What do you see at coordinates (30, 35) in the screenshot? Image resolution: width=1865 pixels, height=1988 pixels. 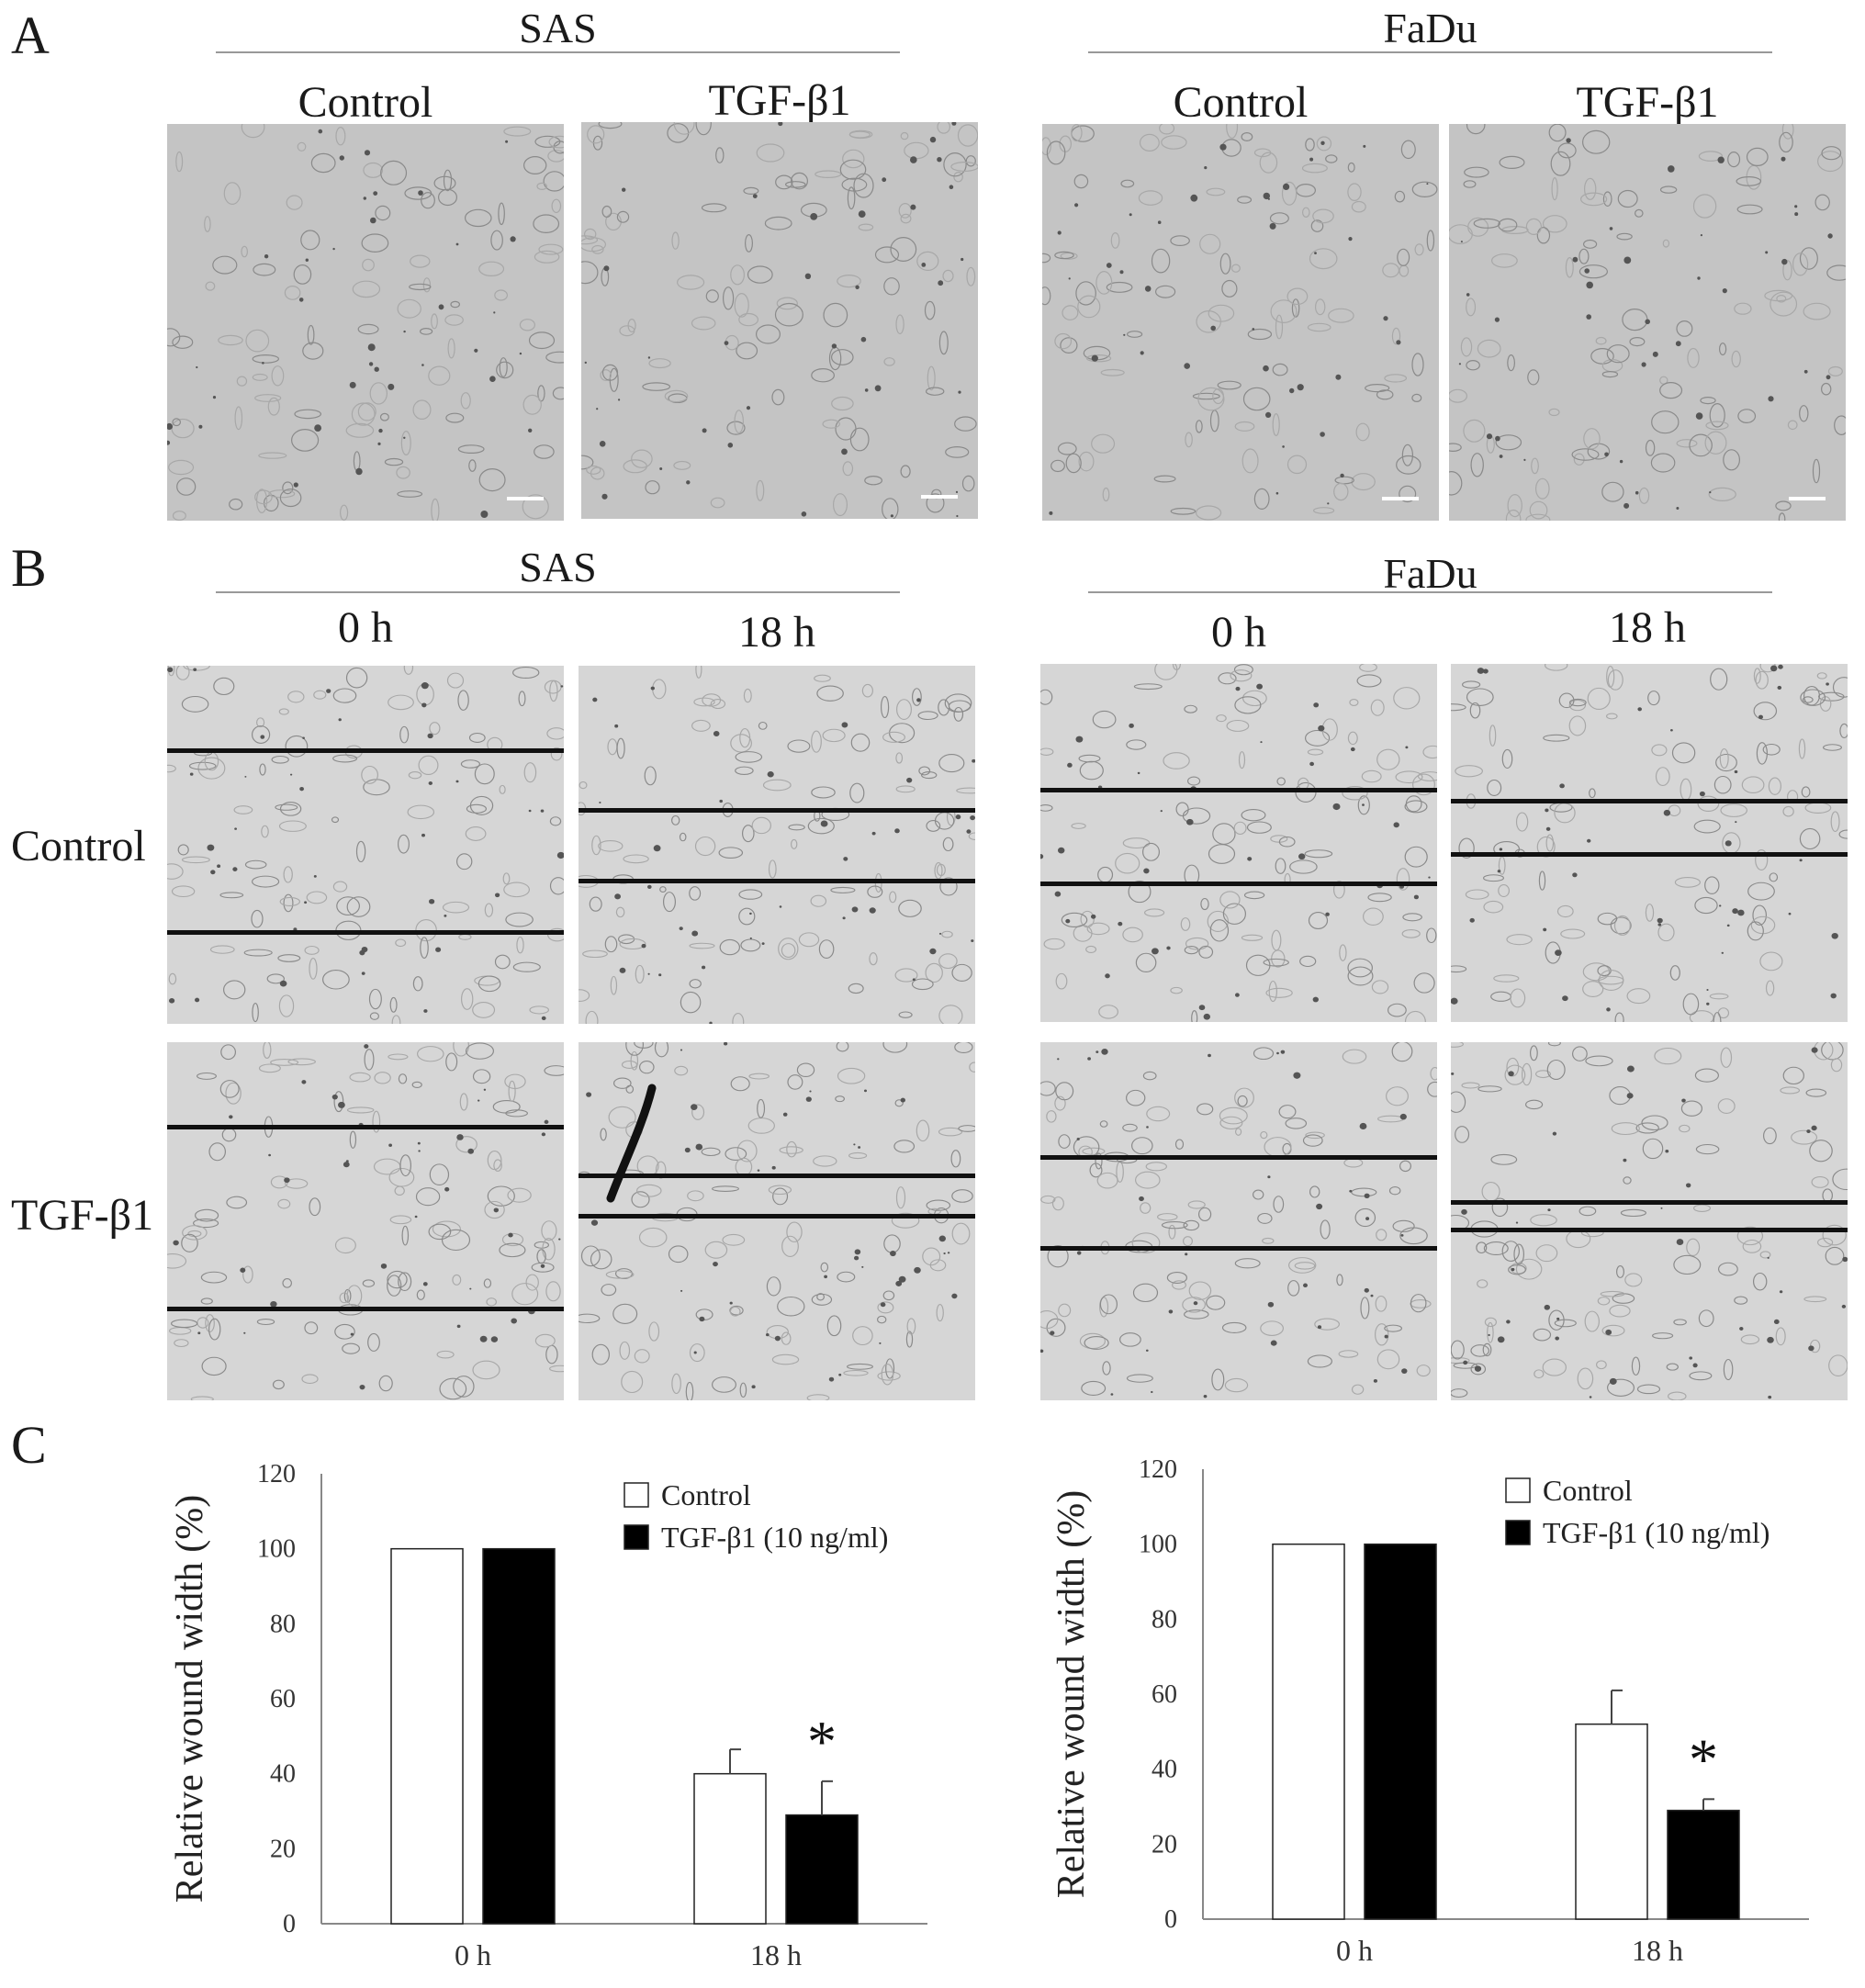 I see `panel-a-letter: A` at bounding box center [30, 35].